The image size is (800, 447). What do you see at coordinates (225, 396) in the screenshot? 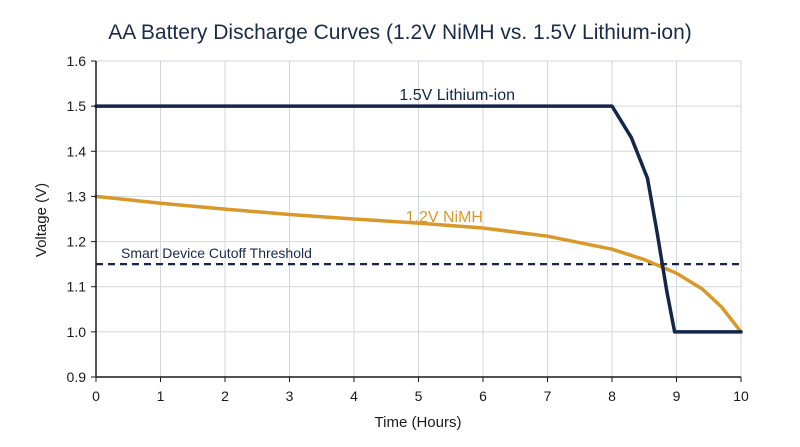
I see `x-tick-label: 2` at bounding box center [225, 396].